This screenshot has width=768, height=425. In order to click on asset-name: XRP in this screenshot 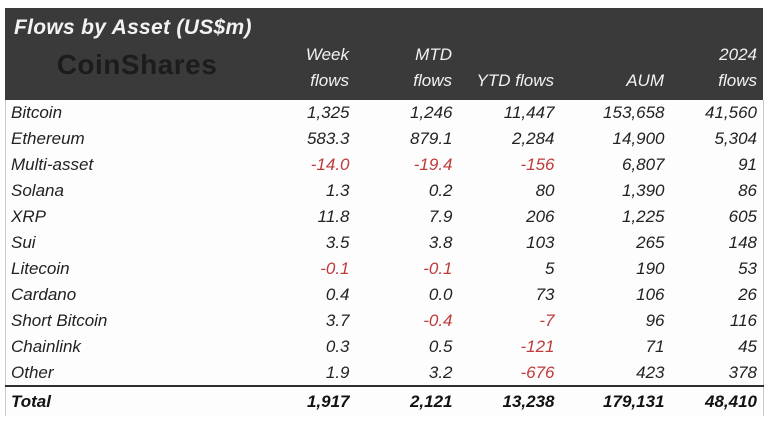, I will do `click(28, 216)`.